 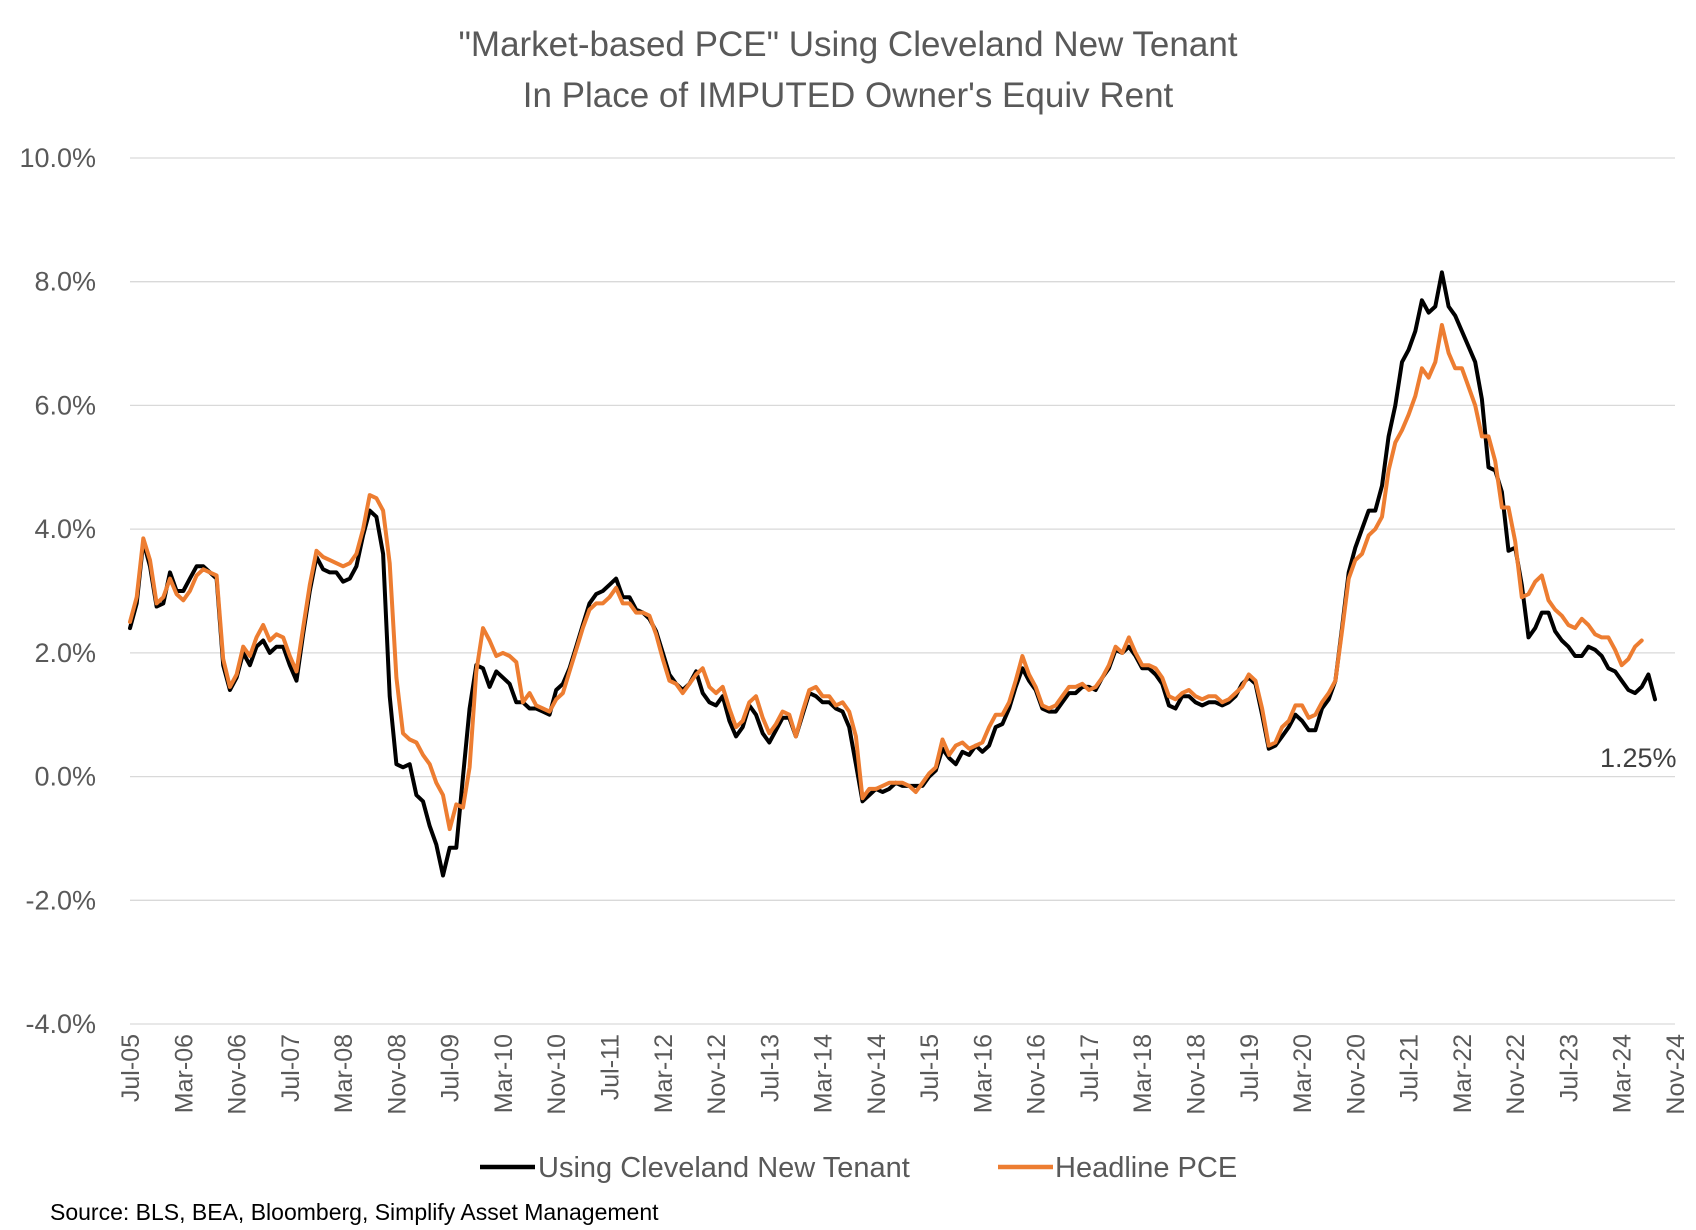 I want to click on y-tick-label: 8.0%, so click(x=65, y=282).